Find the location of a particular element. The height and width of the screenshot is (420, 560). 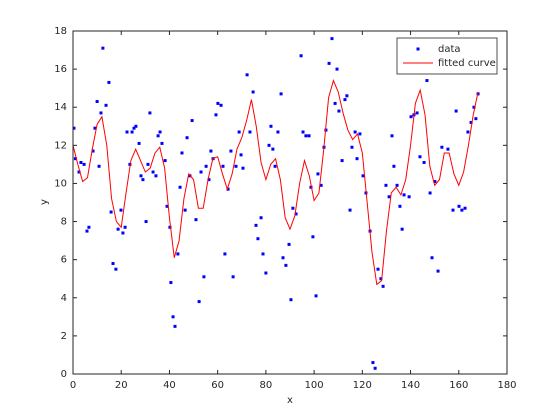

x-tick-label: 140 is located at coordinates (410, 385).